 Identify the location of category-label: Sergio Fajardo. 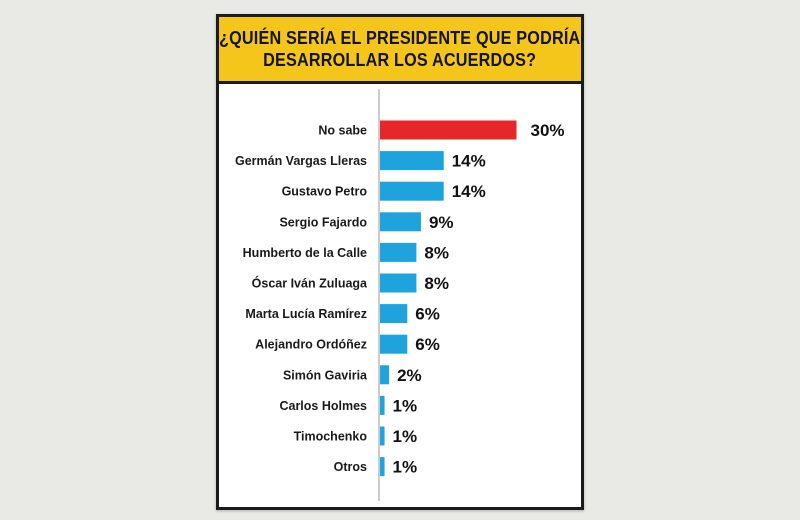
(323, 222).